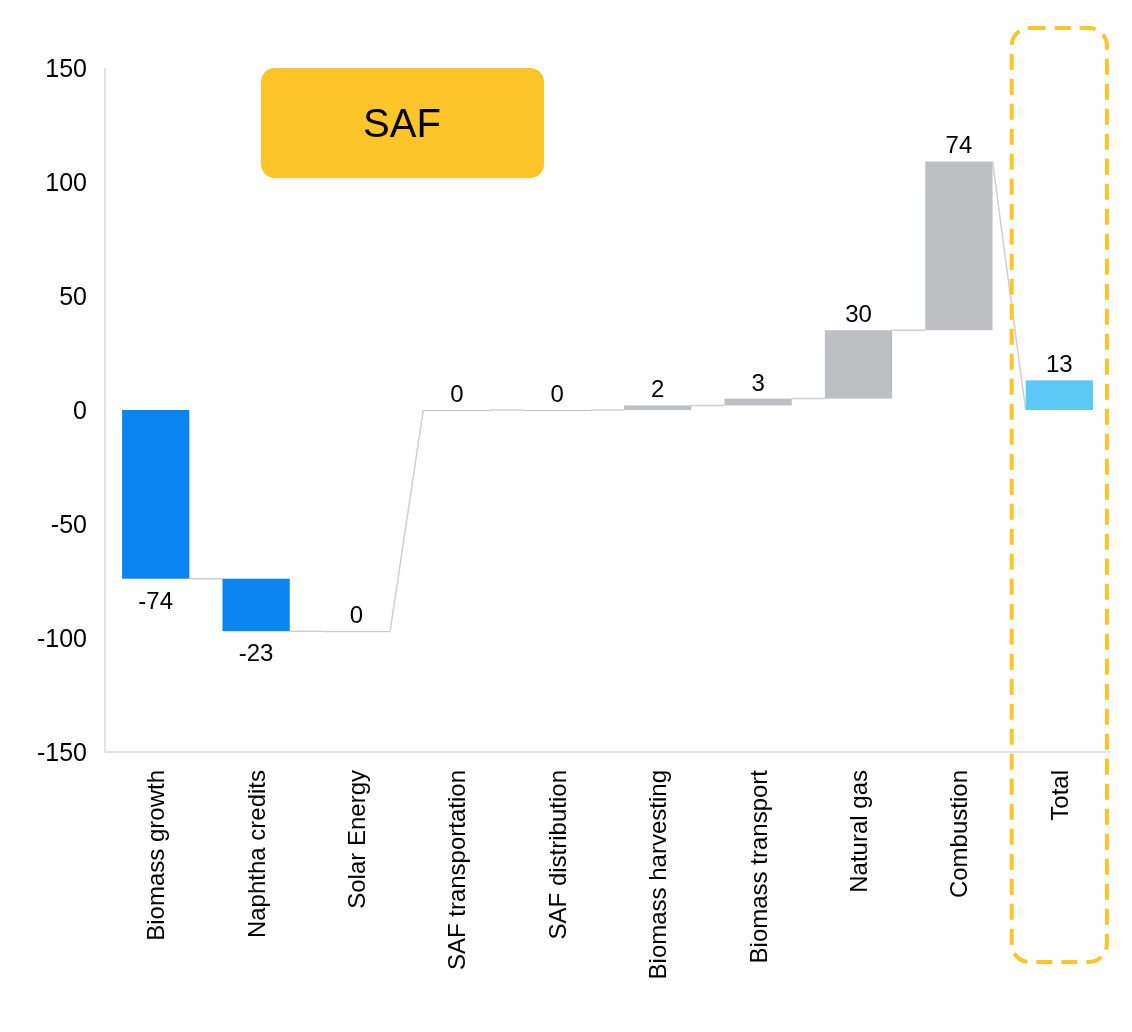 The image size is (1132, 1032). I want to click on data-label: 13, so click(1059, 364).